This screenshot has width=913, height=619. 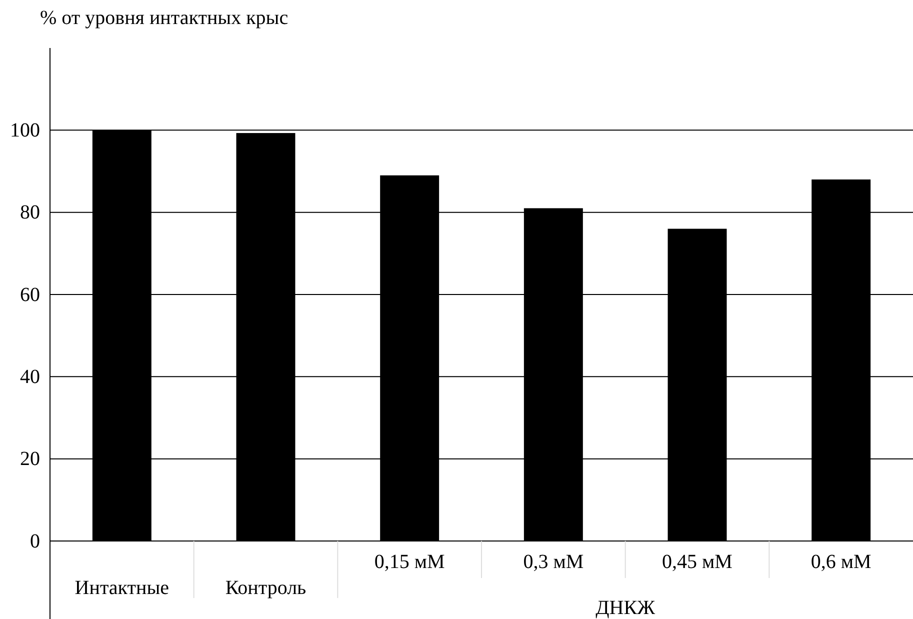 I want to click on y-tick-label: 80, so click(x=30, y=213).